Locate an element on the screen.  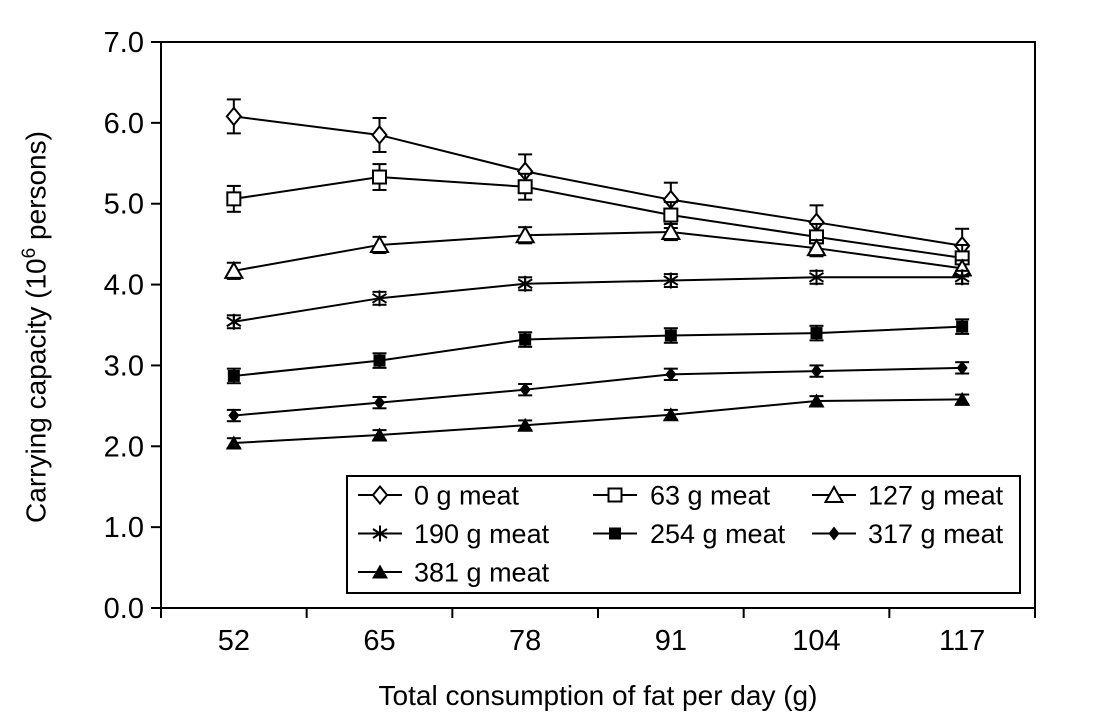
x-tick-label: 65 is located at coordinates (379, 641).